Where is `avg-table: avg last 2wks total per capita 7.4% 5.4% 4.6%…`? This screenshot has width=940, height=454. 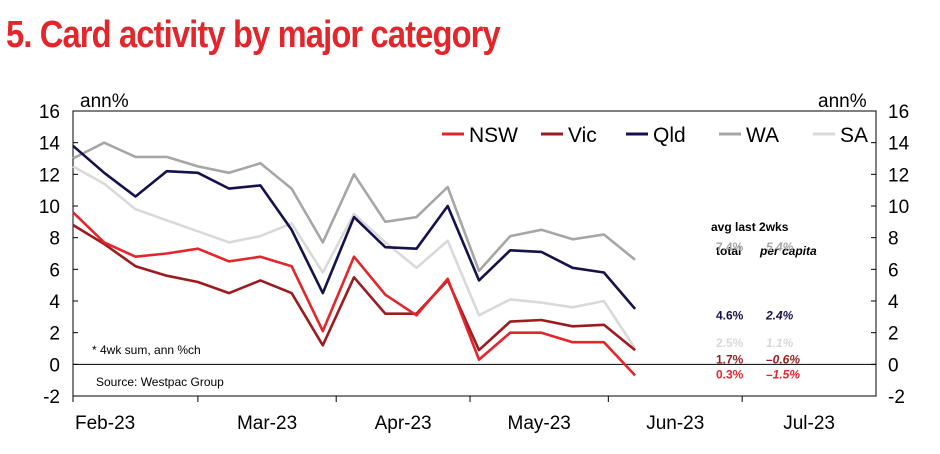 avg-table: avg last 2wks total per capita 7.4% 5.4% 4.6%… is located at coordinates (764, 301).